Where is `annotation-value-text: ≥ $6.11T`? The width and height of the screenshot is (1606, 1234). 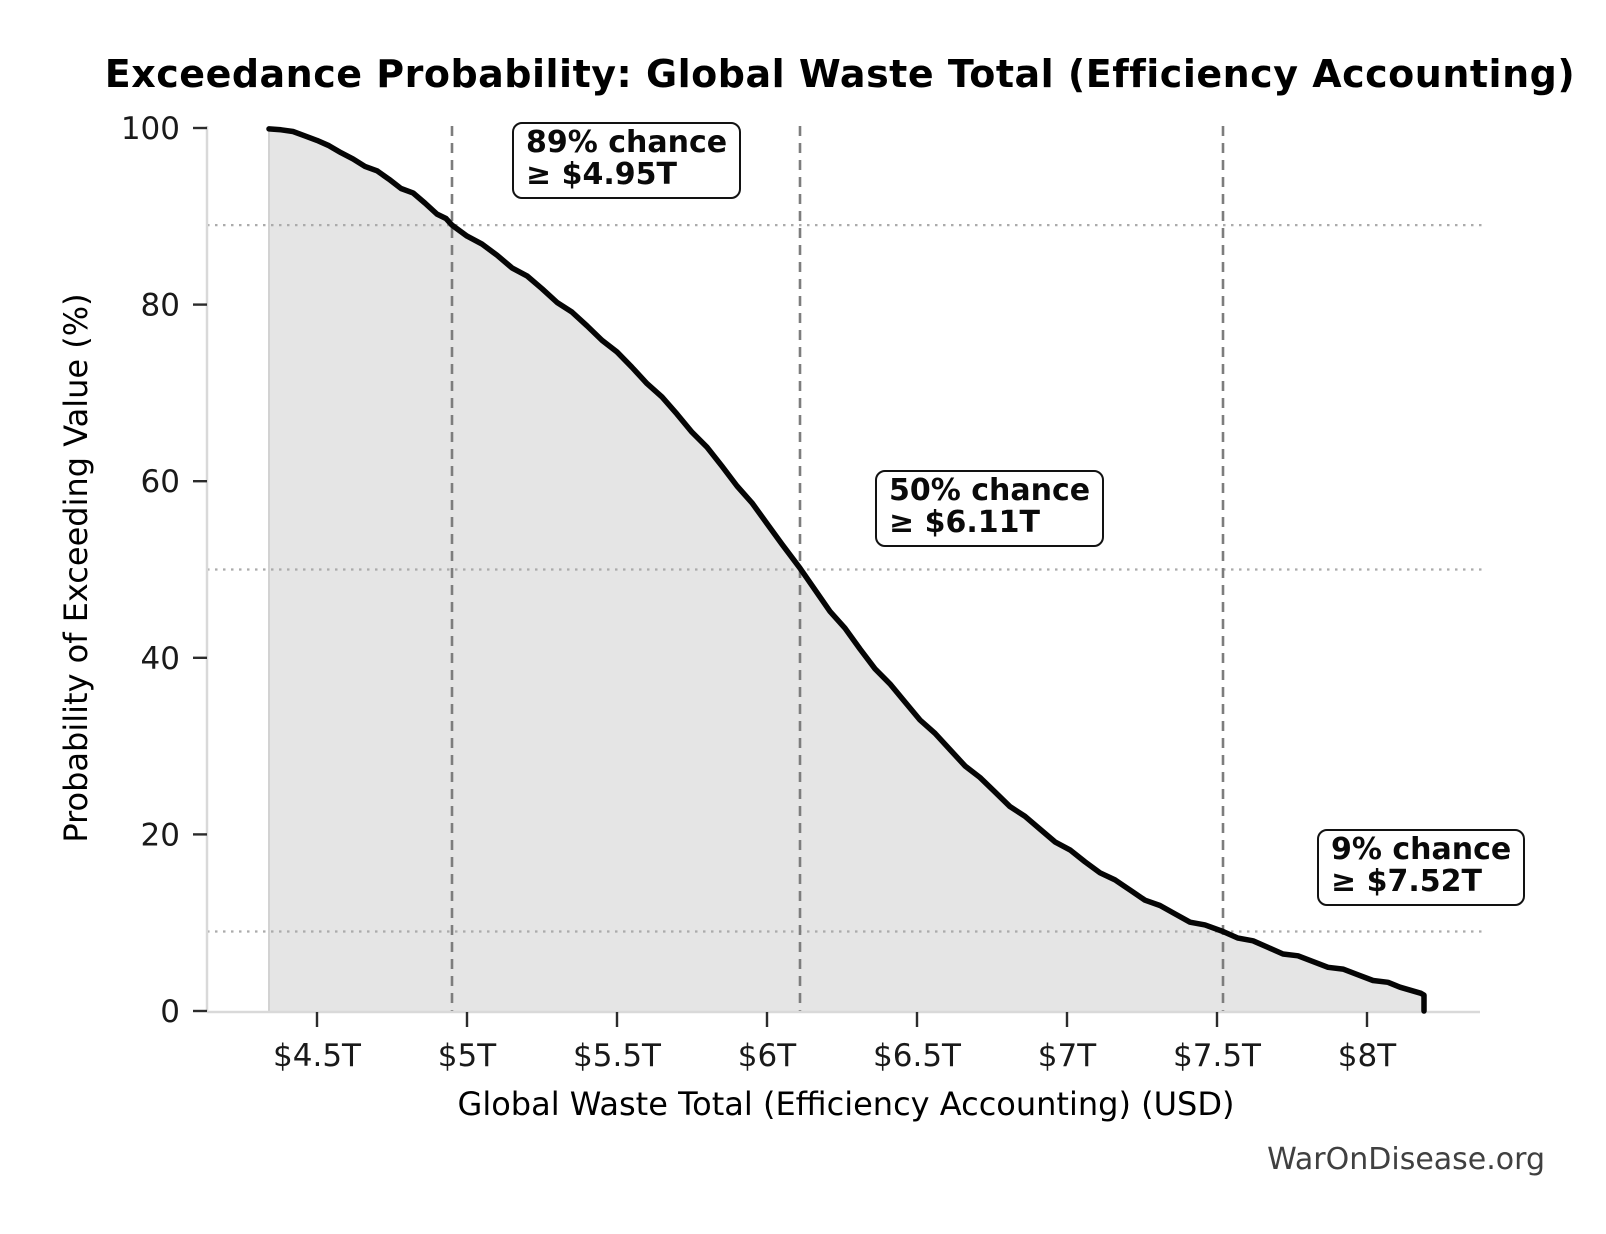
annotation-value-text: ≥ $6.11T is located at coordinates (964, 522).